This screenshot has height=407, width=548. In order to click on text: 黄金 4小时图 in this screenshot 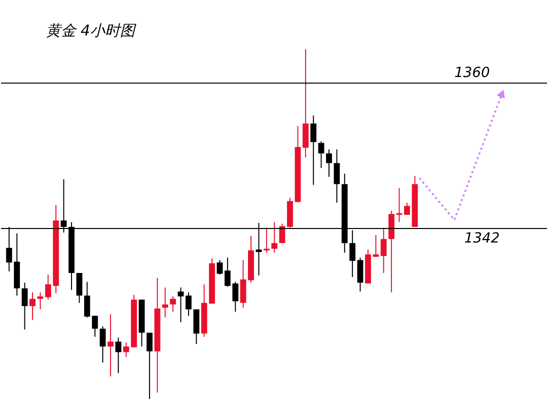, I will do `click(92, 31)`.